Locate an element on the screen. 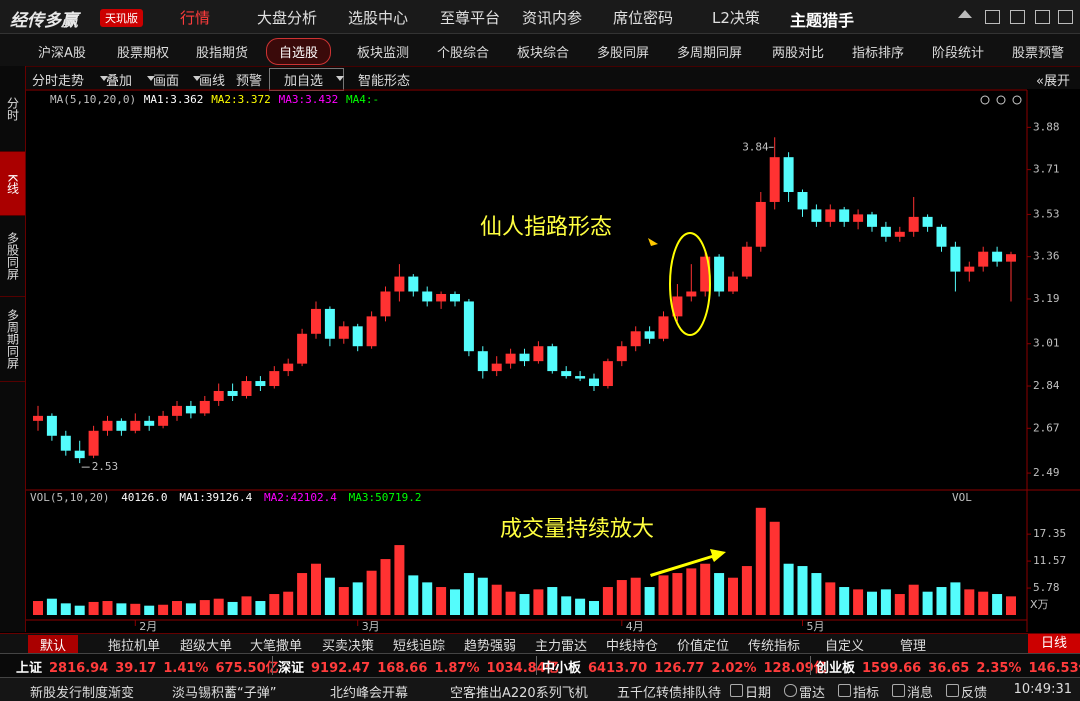 The height and width of the screenshot is (701, 1080). indicator-tab: 短线追踪 is located at coordinates (419, 646).